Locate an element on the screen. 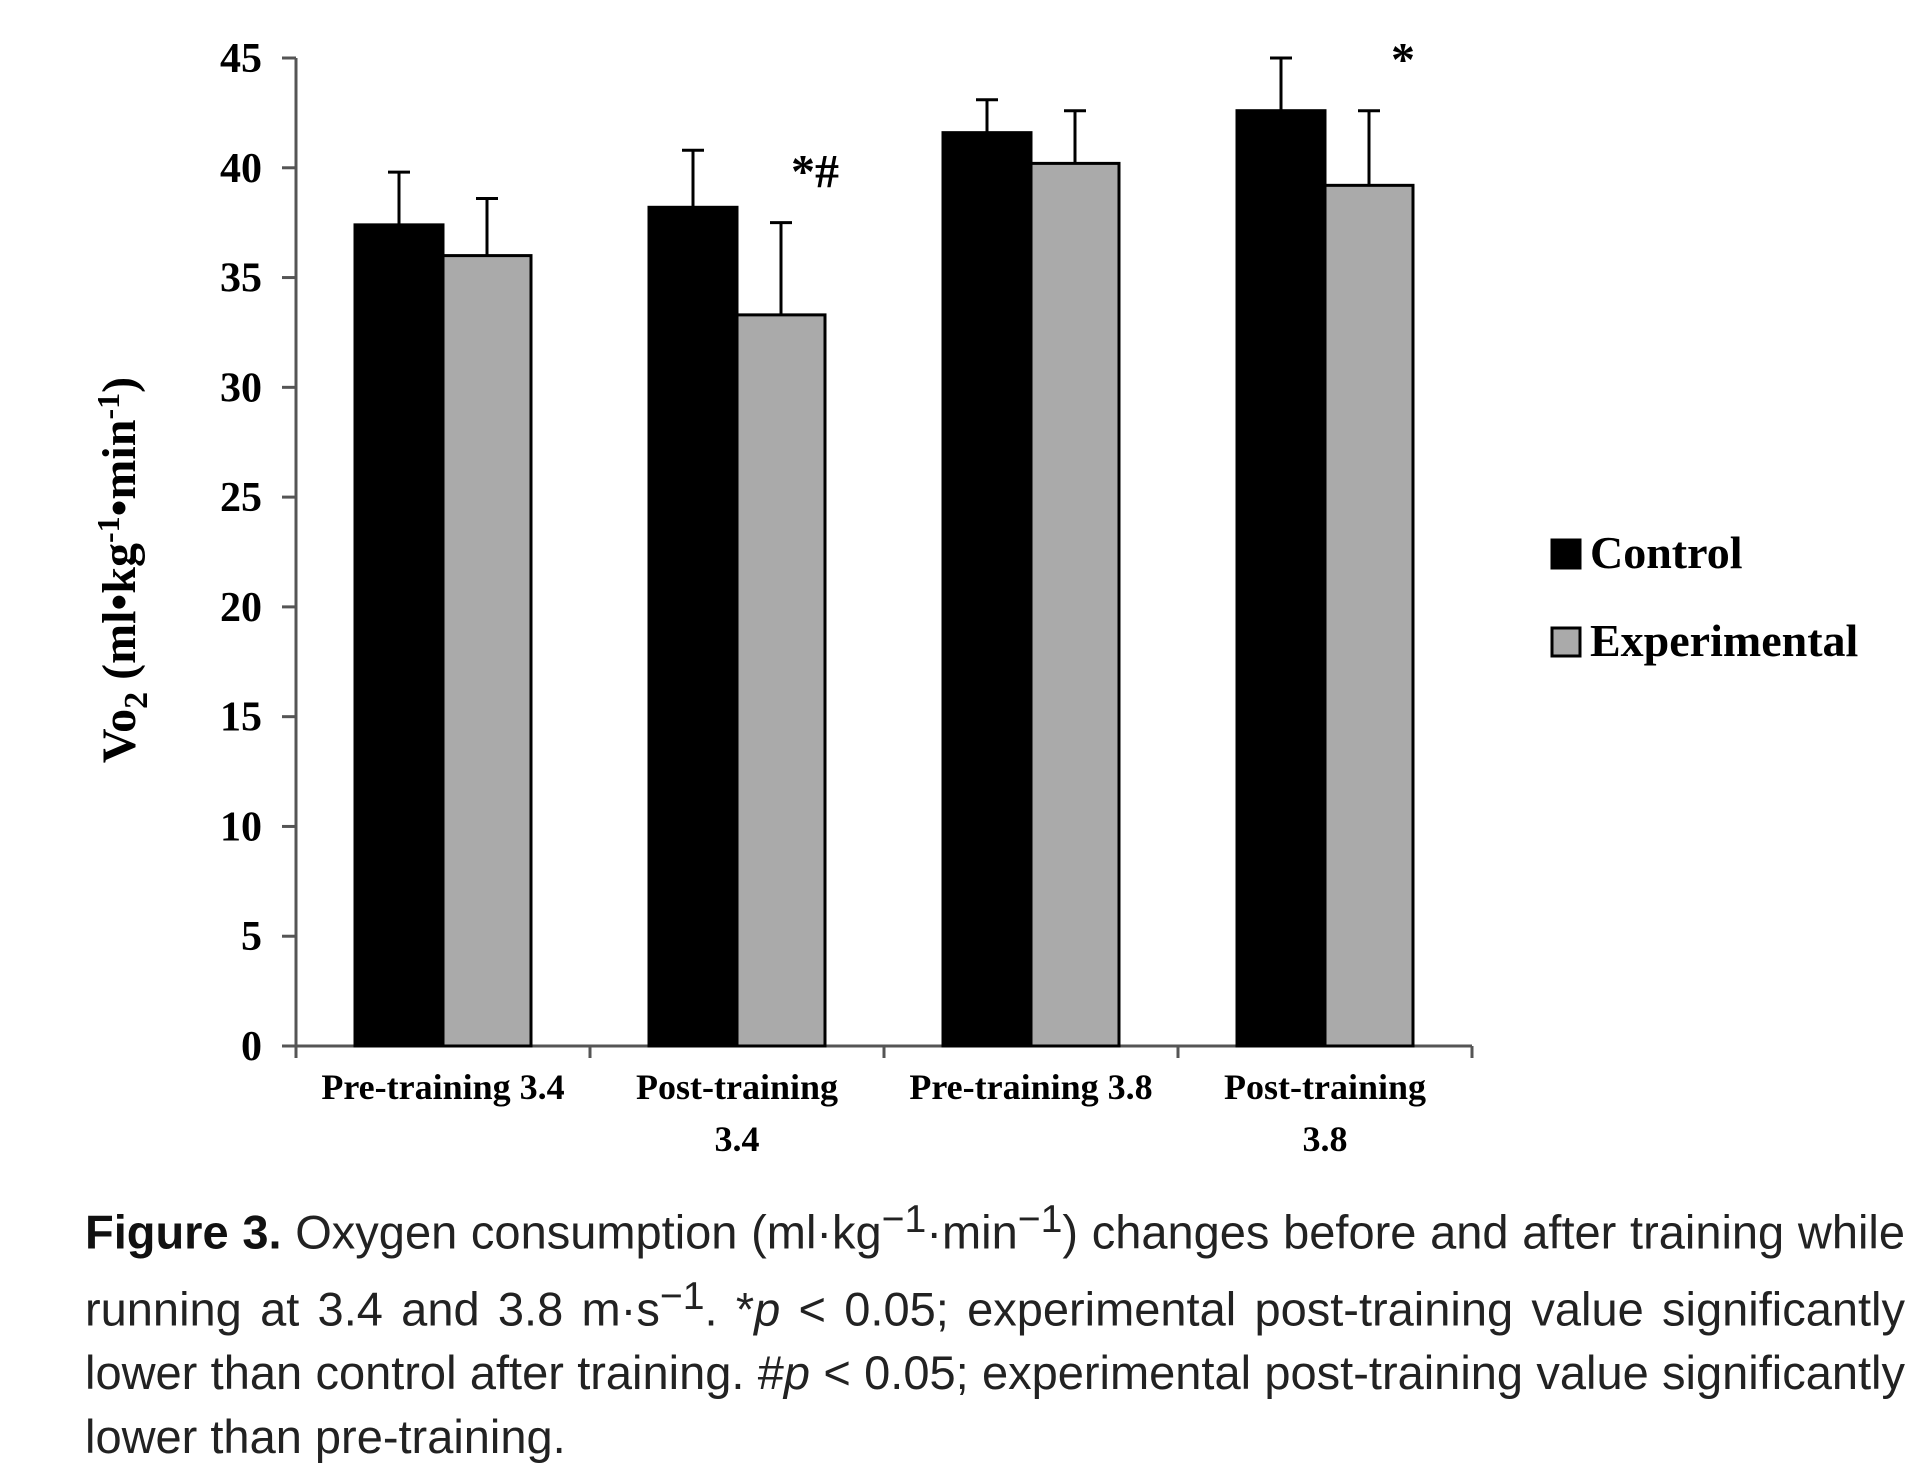  y-tick-label: 0 is located at coordinates (251, 1047).